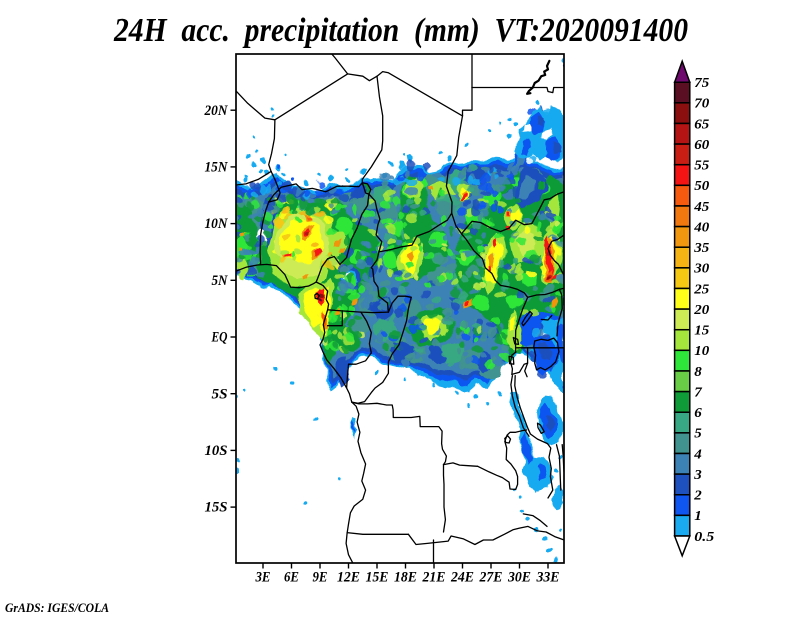  What do you see at coordinates (320, 578) in the screenshot?
I see `svg-text: 9E` at bounding box center [320, 578].